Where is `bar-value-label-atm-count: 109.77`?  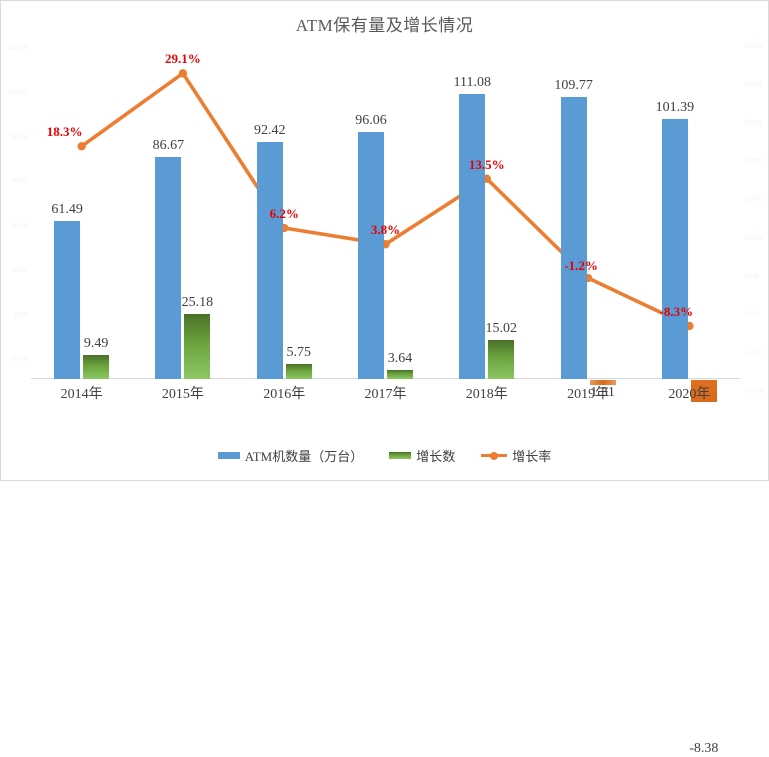 bar-value-label-atm-count: 109.77 is located at coordinates (573, 86).